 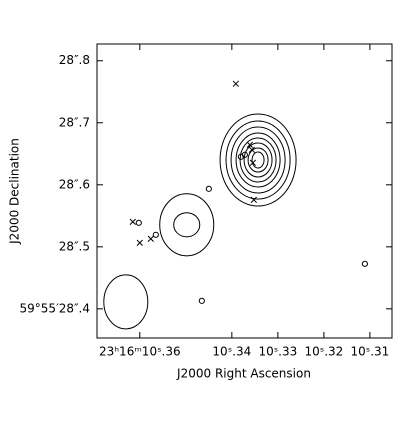 What do you see at coordinates (55, 308) in the screenshot?
I see `y-tick-label: 59°55′28″.4` at bounding box center [55, 308].